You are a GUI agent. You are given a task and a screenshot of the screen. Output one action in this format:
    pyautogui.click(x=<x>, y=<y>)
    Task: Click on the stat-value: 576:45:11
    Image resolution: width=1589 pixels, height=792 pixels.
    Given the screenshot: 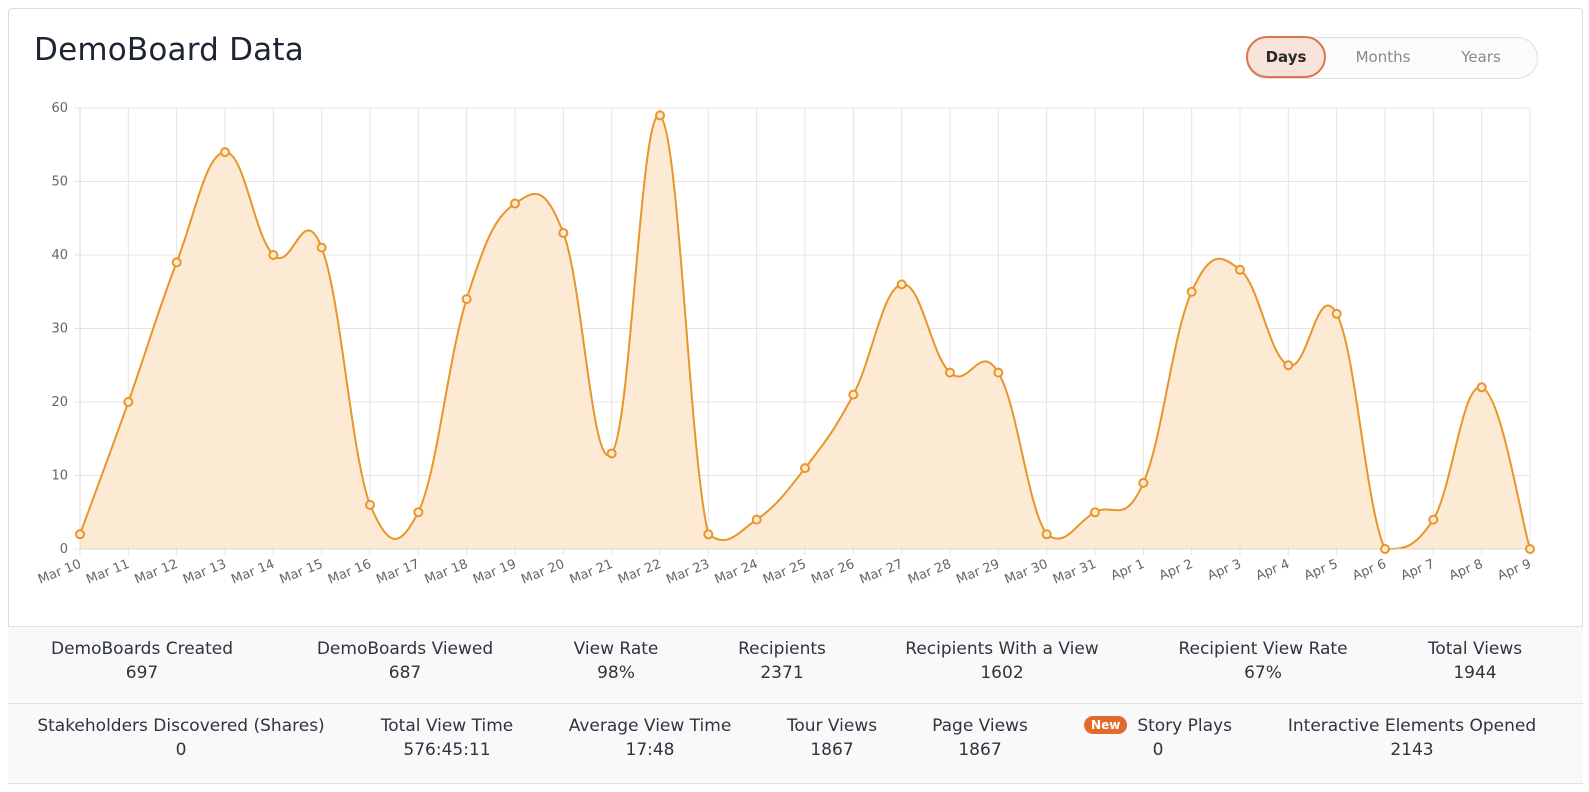 What is the action you would take?
    pyautogui.click(x=447, y=750)
    